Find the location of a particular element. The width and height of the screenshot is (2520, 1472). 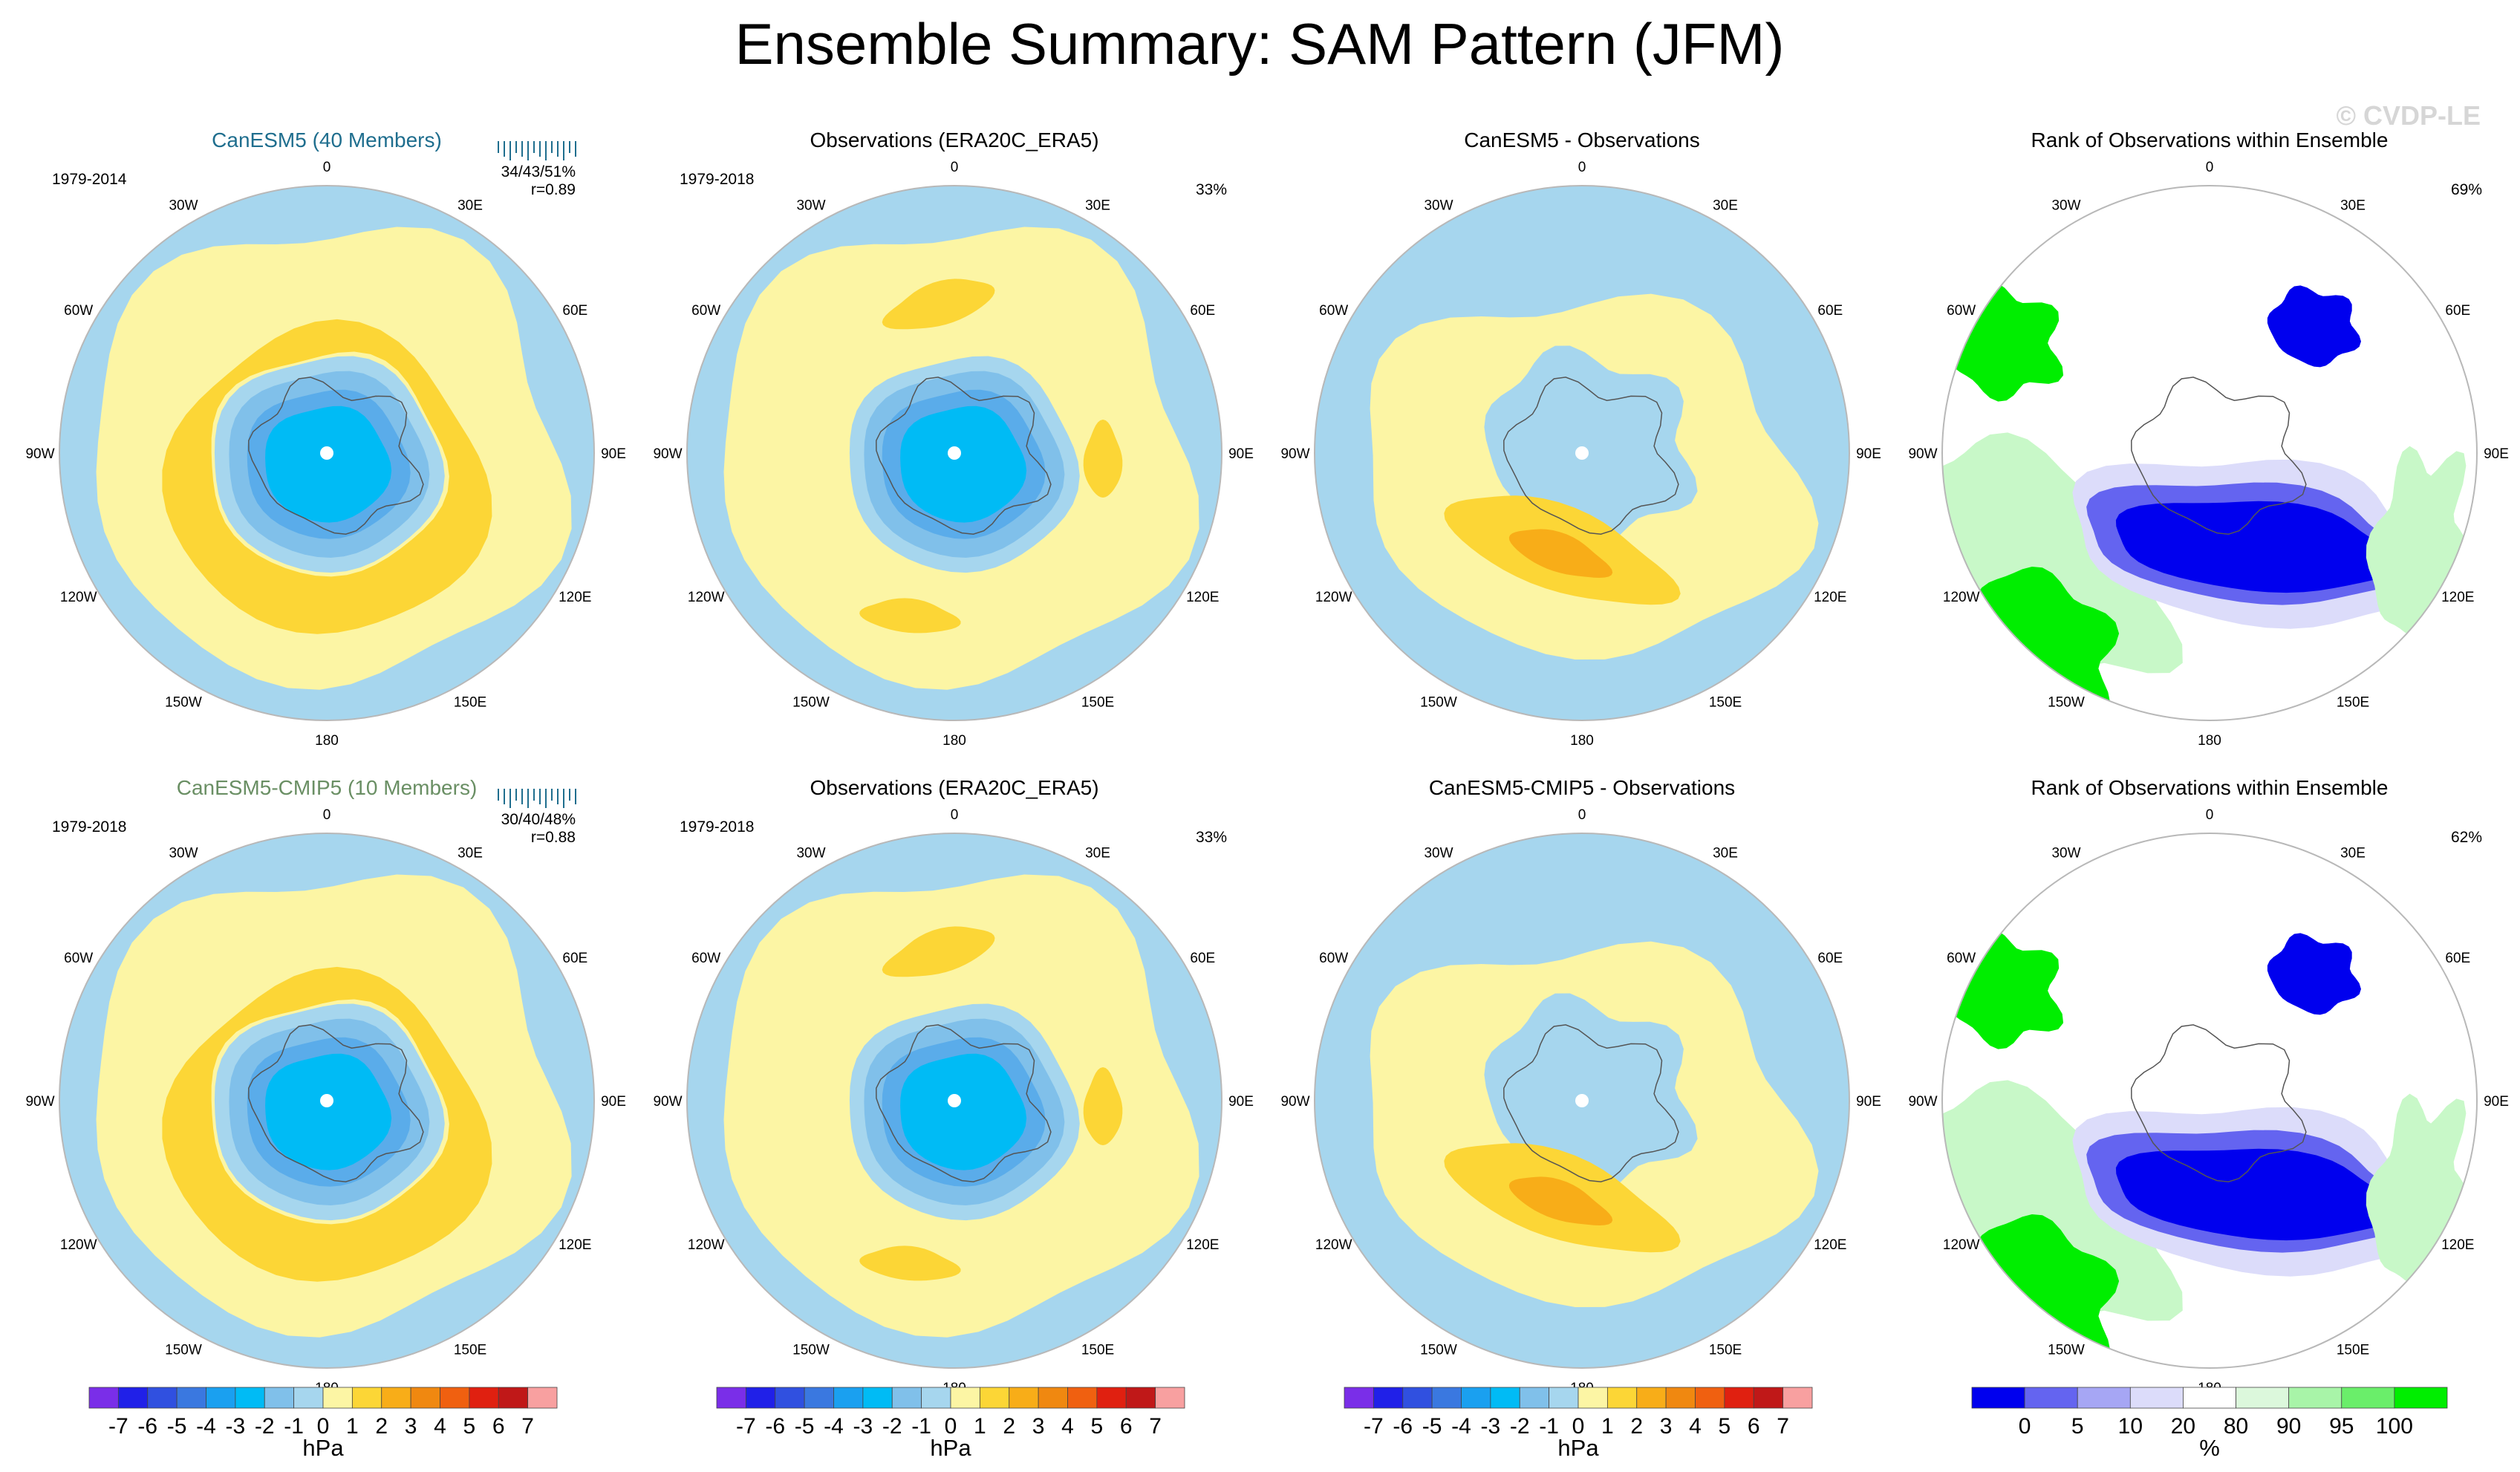

lon-label: 90E is located at coordinates (1869, 454).